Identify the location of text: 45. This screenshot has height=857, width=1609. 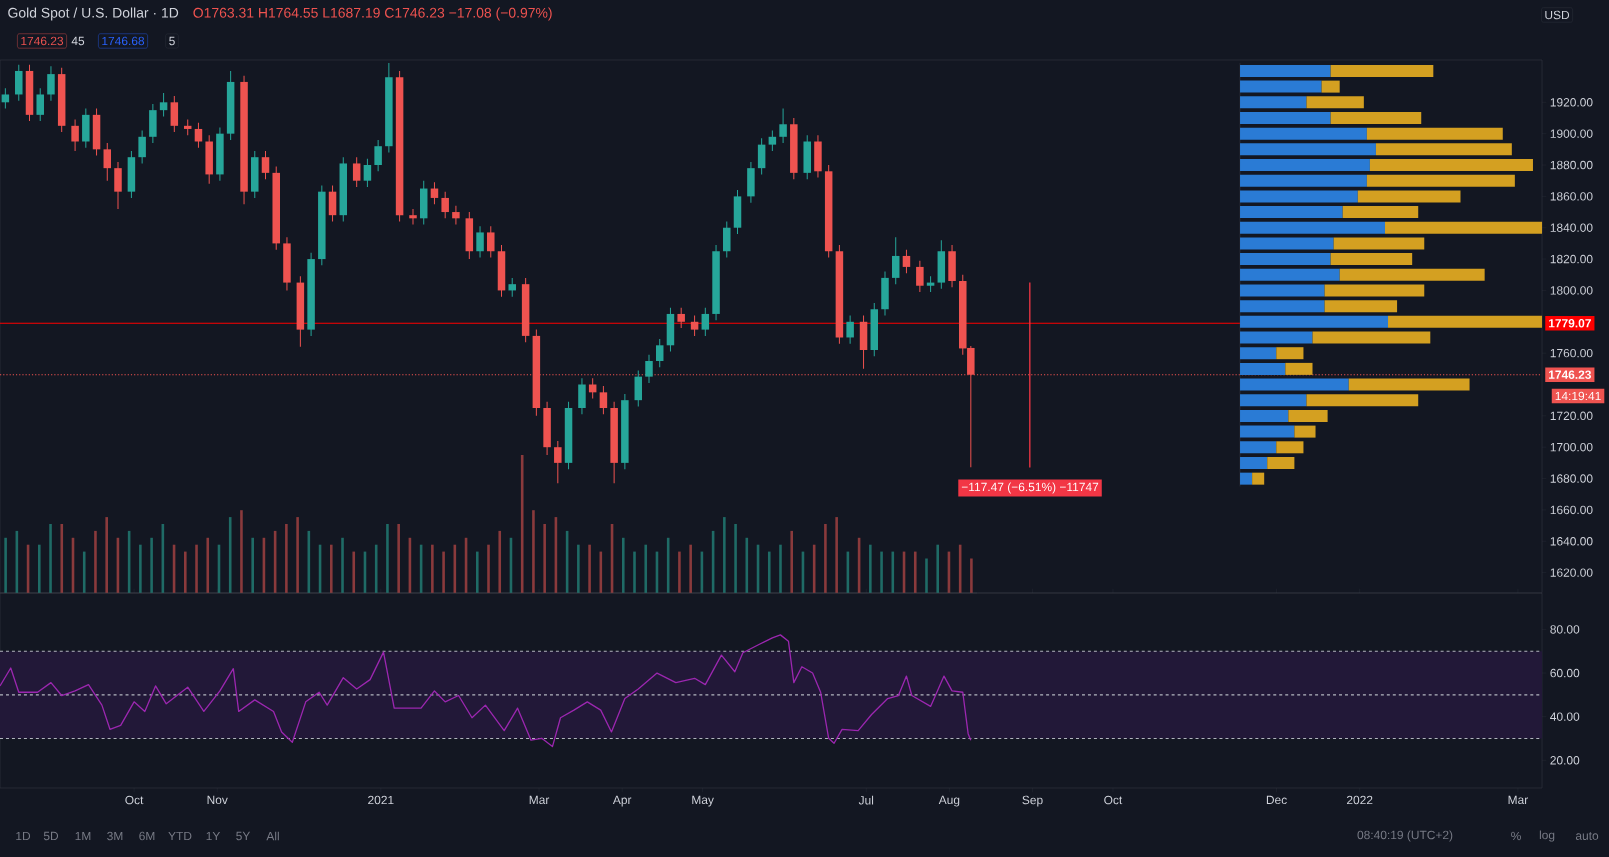
(78, 41).